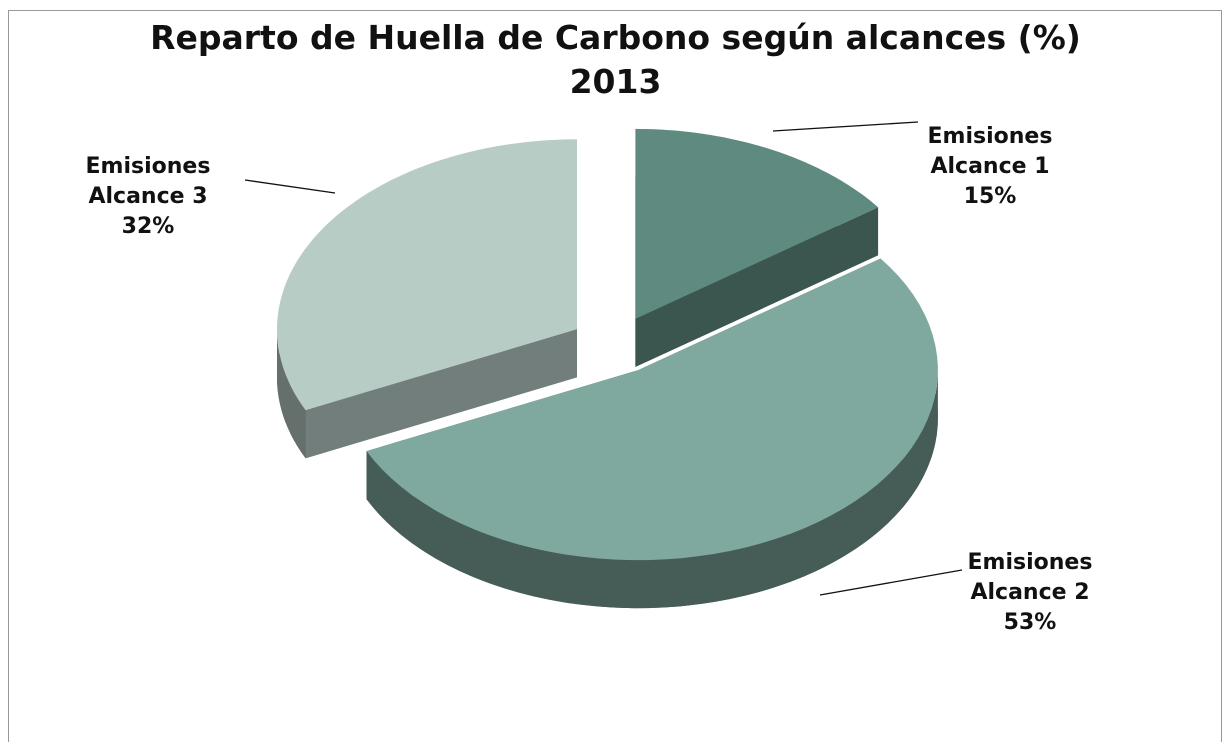 The width and height of the screenshot is (1231, 742). What do you see at coordinates (615, 81) in the screenshot?
I see `chart-subtitle: 2013` at bounding box center [615, 81].